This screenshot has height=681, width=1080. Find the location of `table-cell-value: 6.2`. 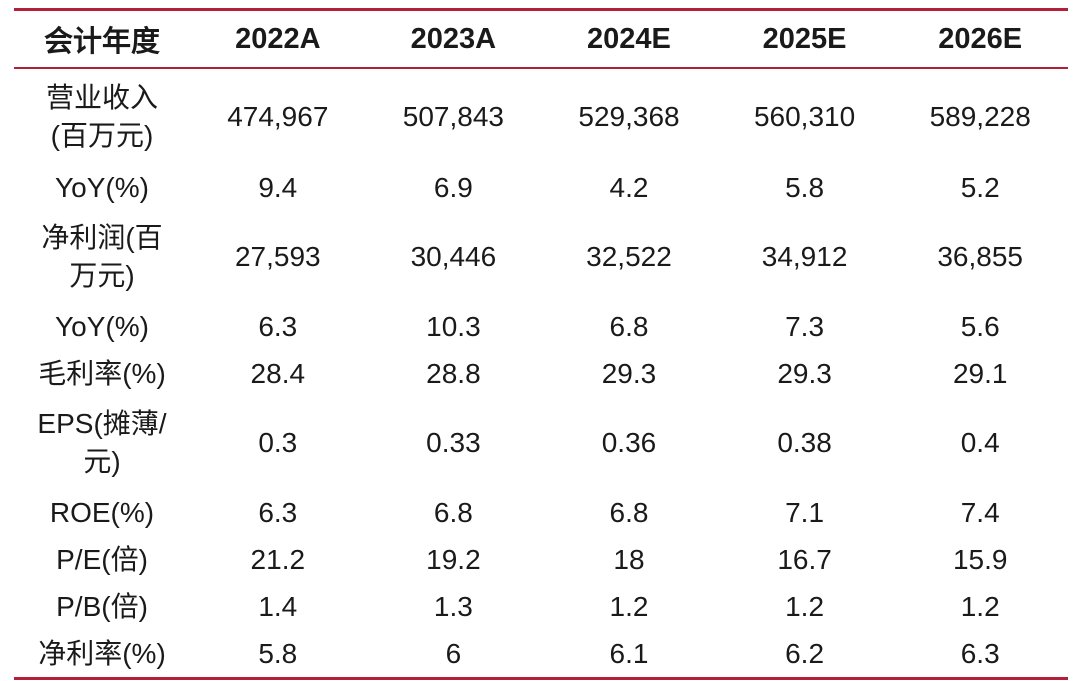

table-cell-value: 6.2 is located at coordinates (805, 653).